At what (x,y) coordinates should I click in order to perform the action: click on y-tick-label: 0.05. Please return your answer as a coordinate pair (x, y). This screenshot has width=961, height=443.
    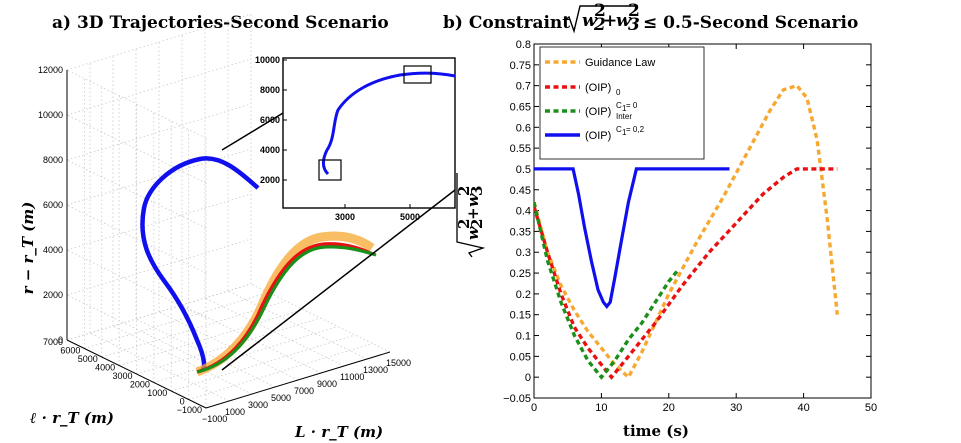
    Looking at the image, I should click on (520, 357).